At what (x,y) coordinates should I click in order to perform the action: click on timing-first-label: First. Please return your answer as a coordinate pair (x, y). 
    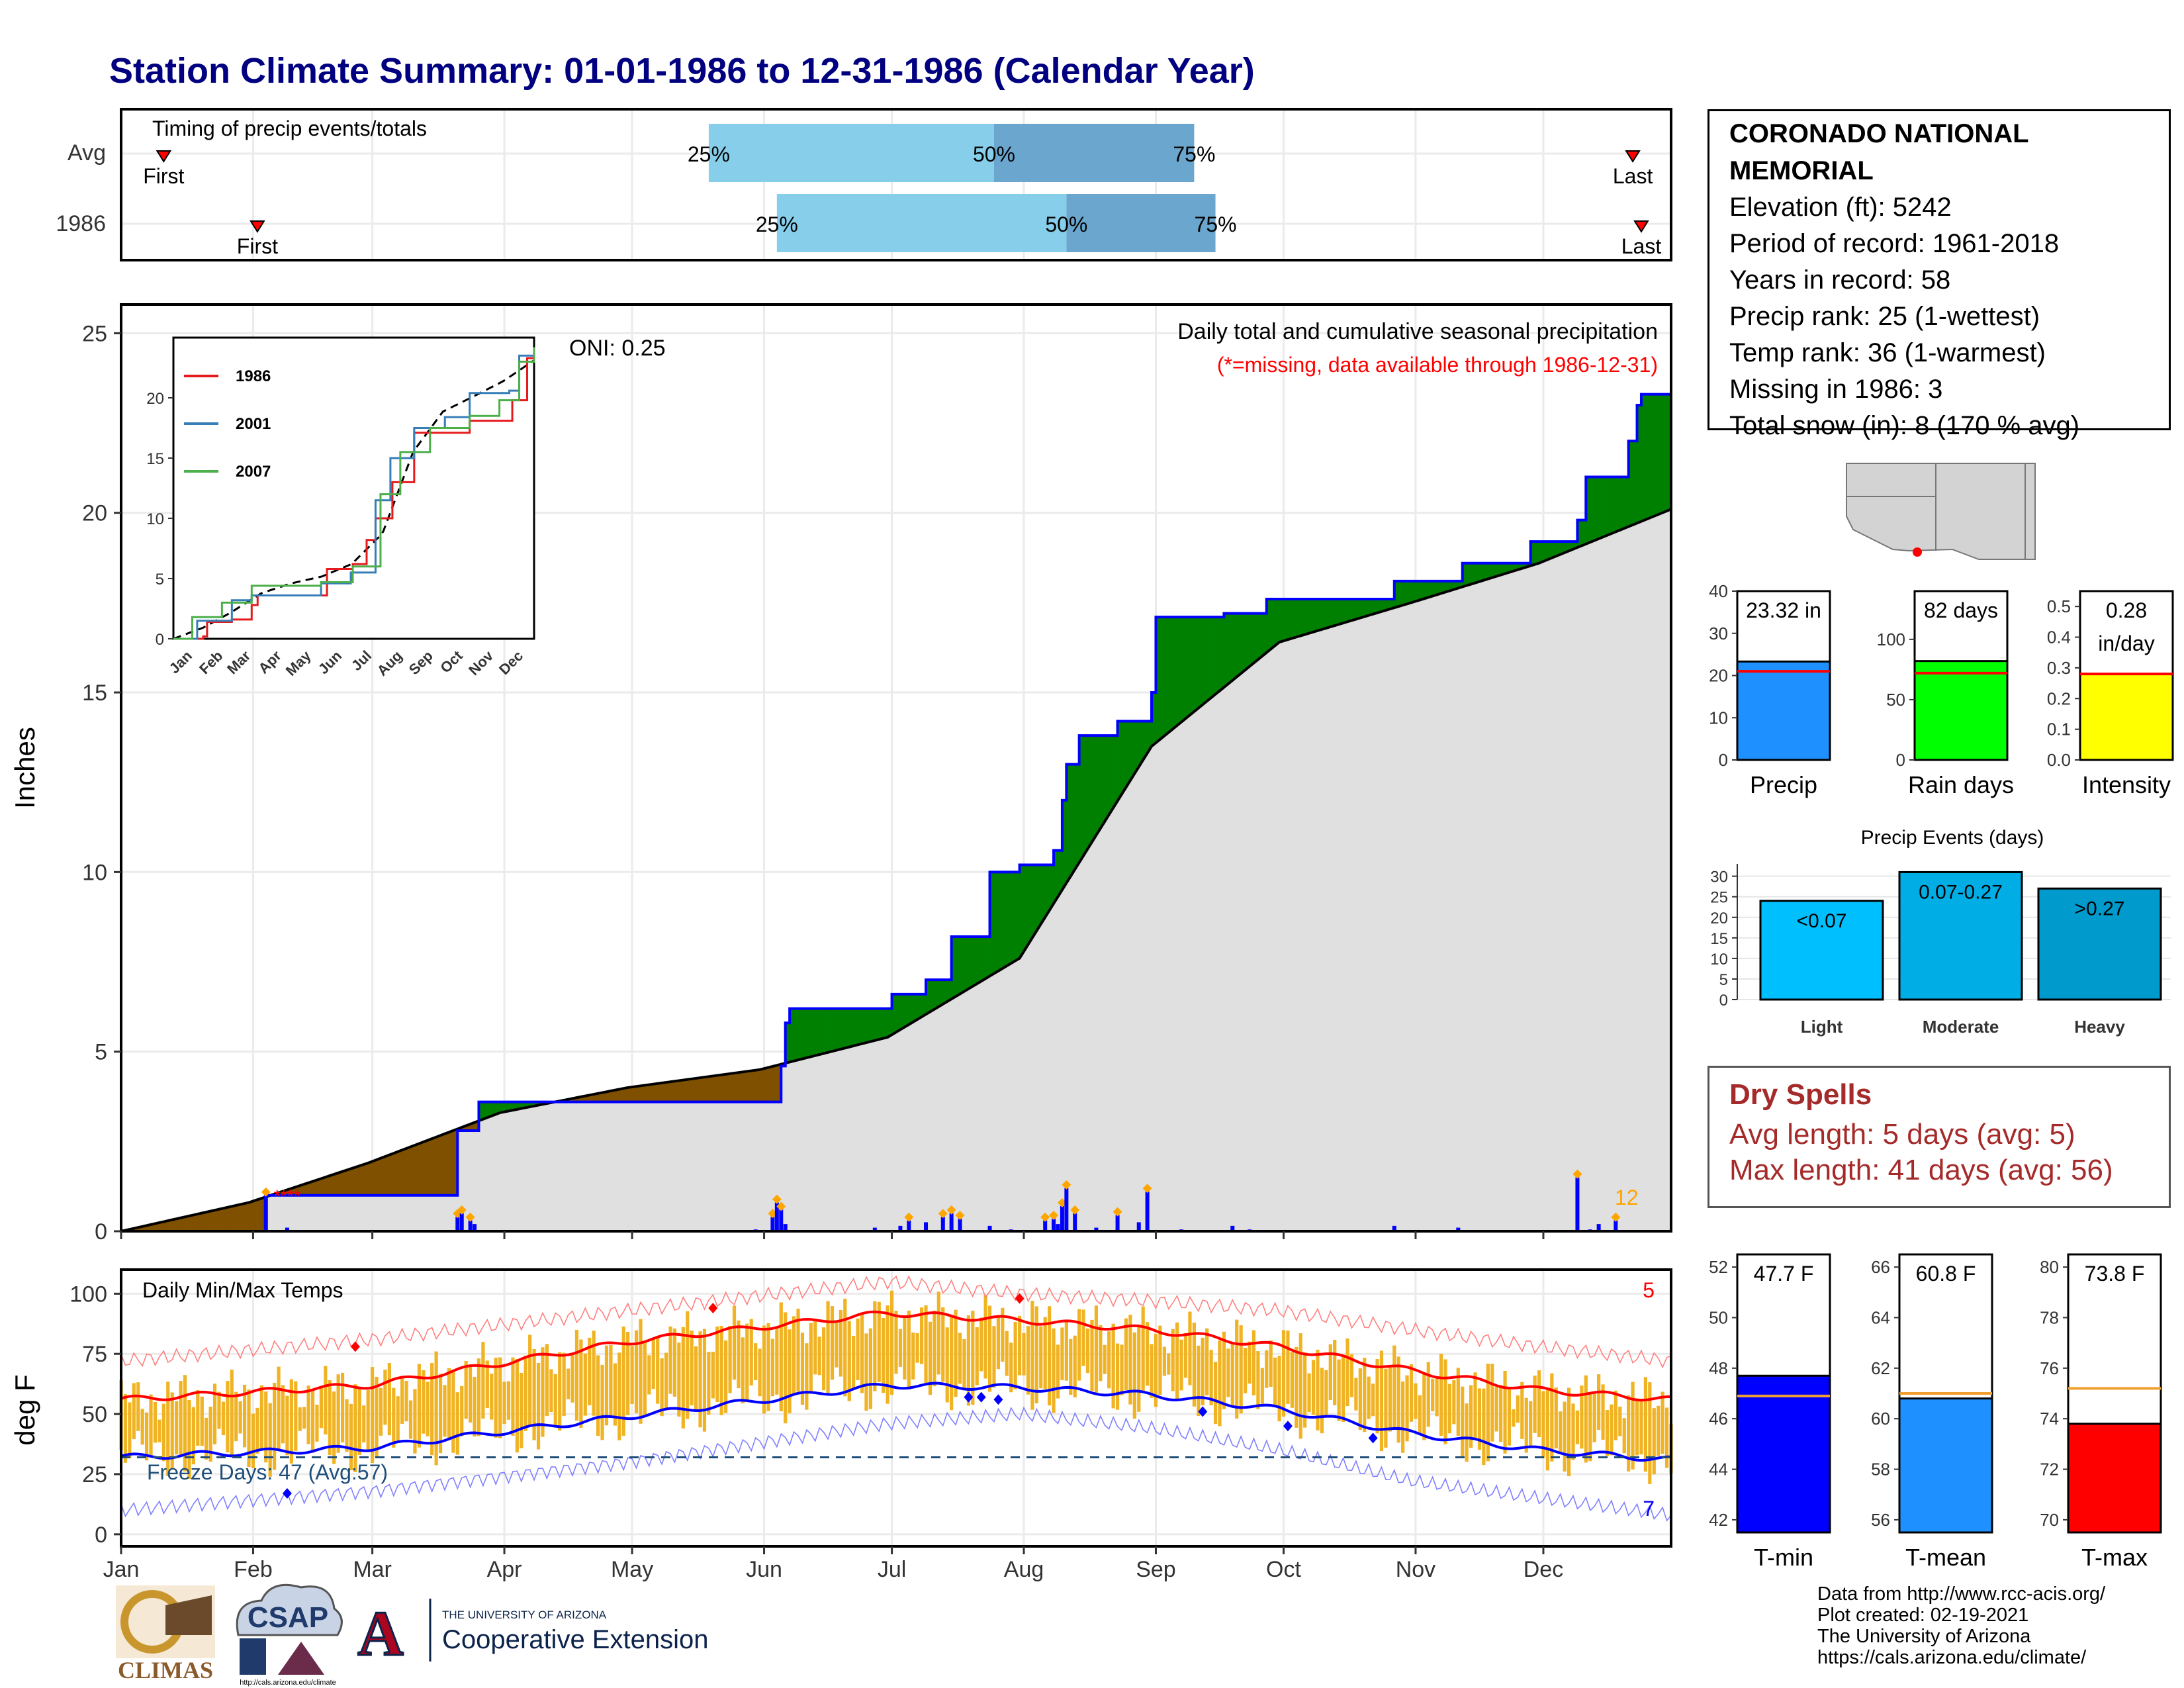
    Looking at the image, I should click on (257, 246).